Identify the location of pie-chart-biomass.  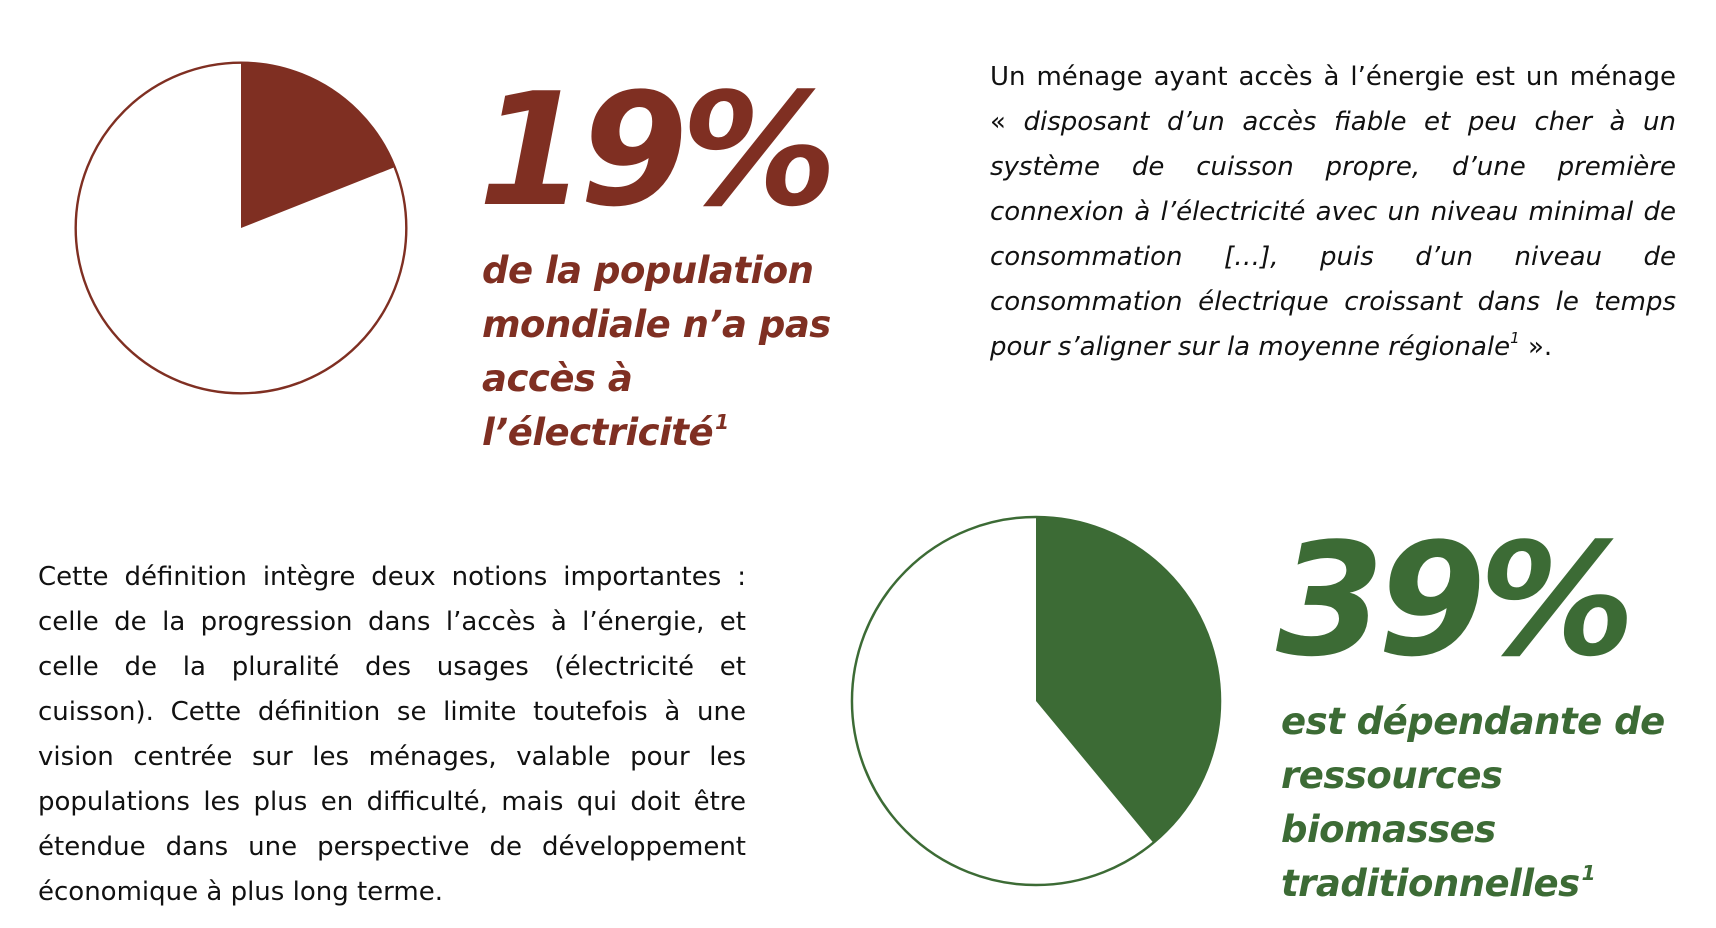
(1036, 701).